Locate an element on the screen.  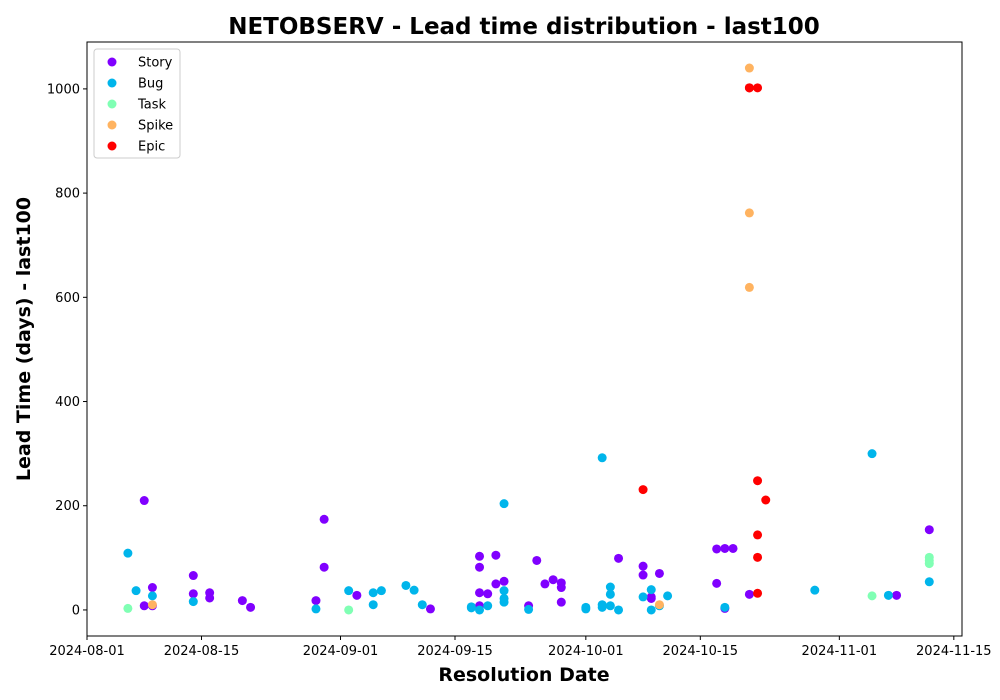
legend-label-spike: Spike is located at coordinates (155, 126).